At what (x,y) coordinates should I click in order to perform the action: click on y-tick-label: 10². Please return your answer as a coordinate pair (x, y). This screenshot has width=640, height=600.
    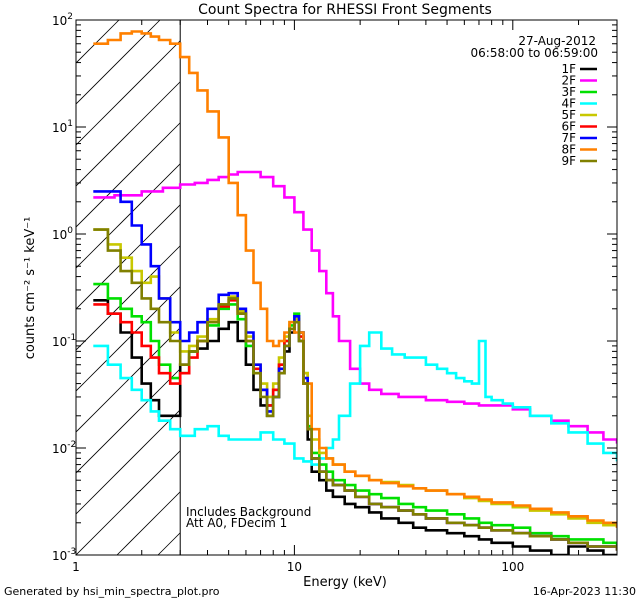
    Looking at the image, I should click on (62, 20).